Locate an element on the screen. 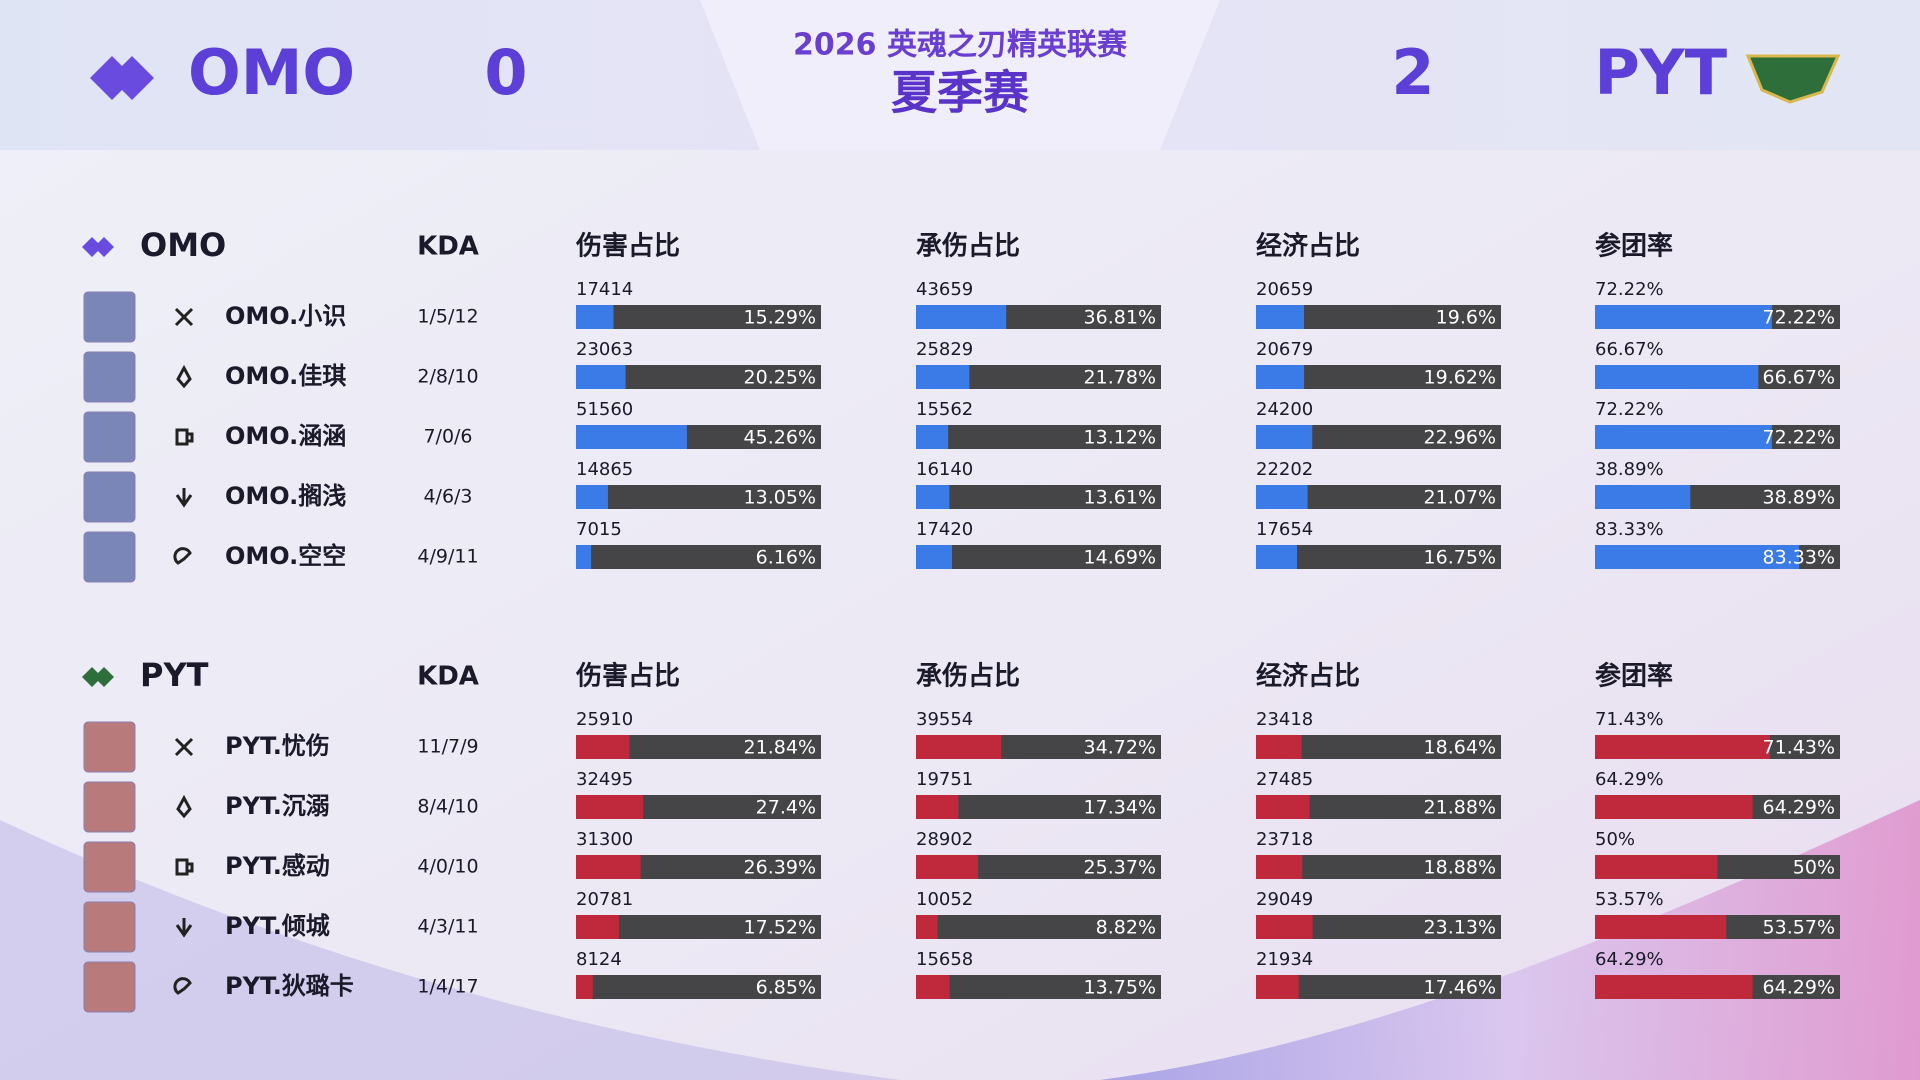  stat-value: 10052 is located at coordinates (944, 899).